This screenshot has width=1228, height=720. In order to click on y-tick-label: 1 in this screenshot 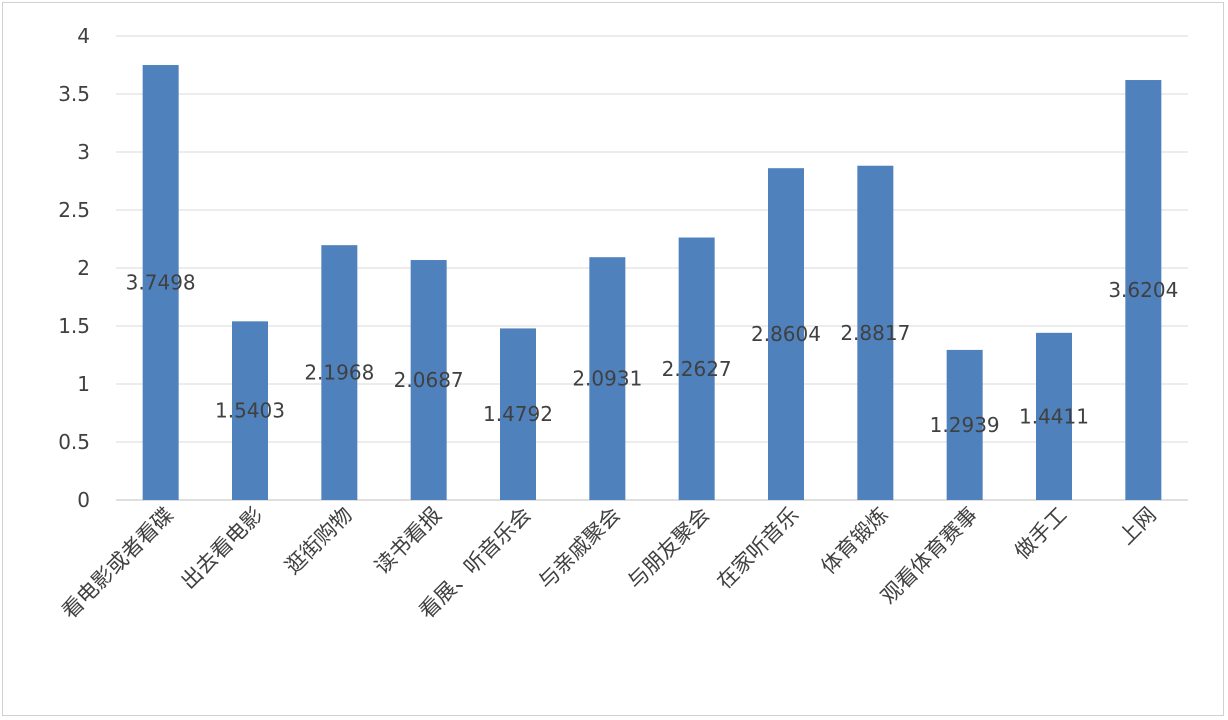, I will do `click(83, 384)`.